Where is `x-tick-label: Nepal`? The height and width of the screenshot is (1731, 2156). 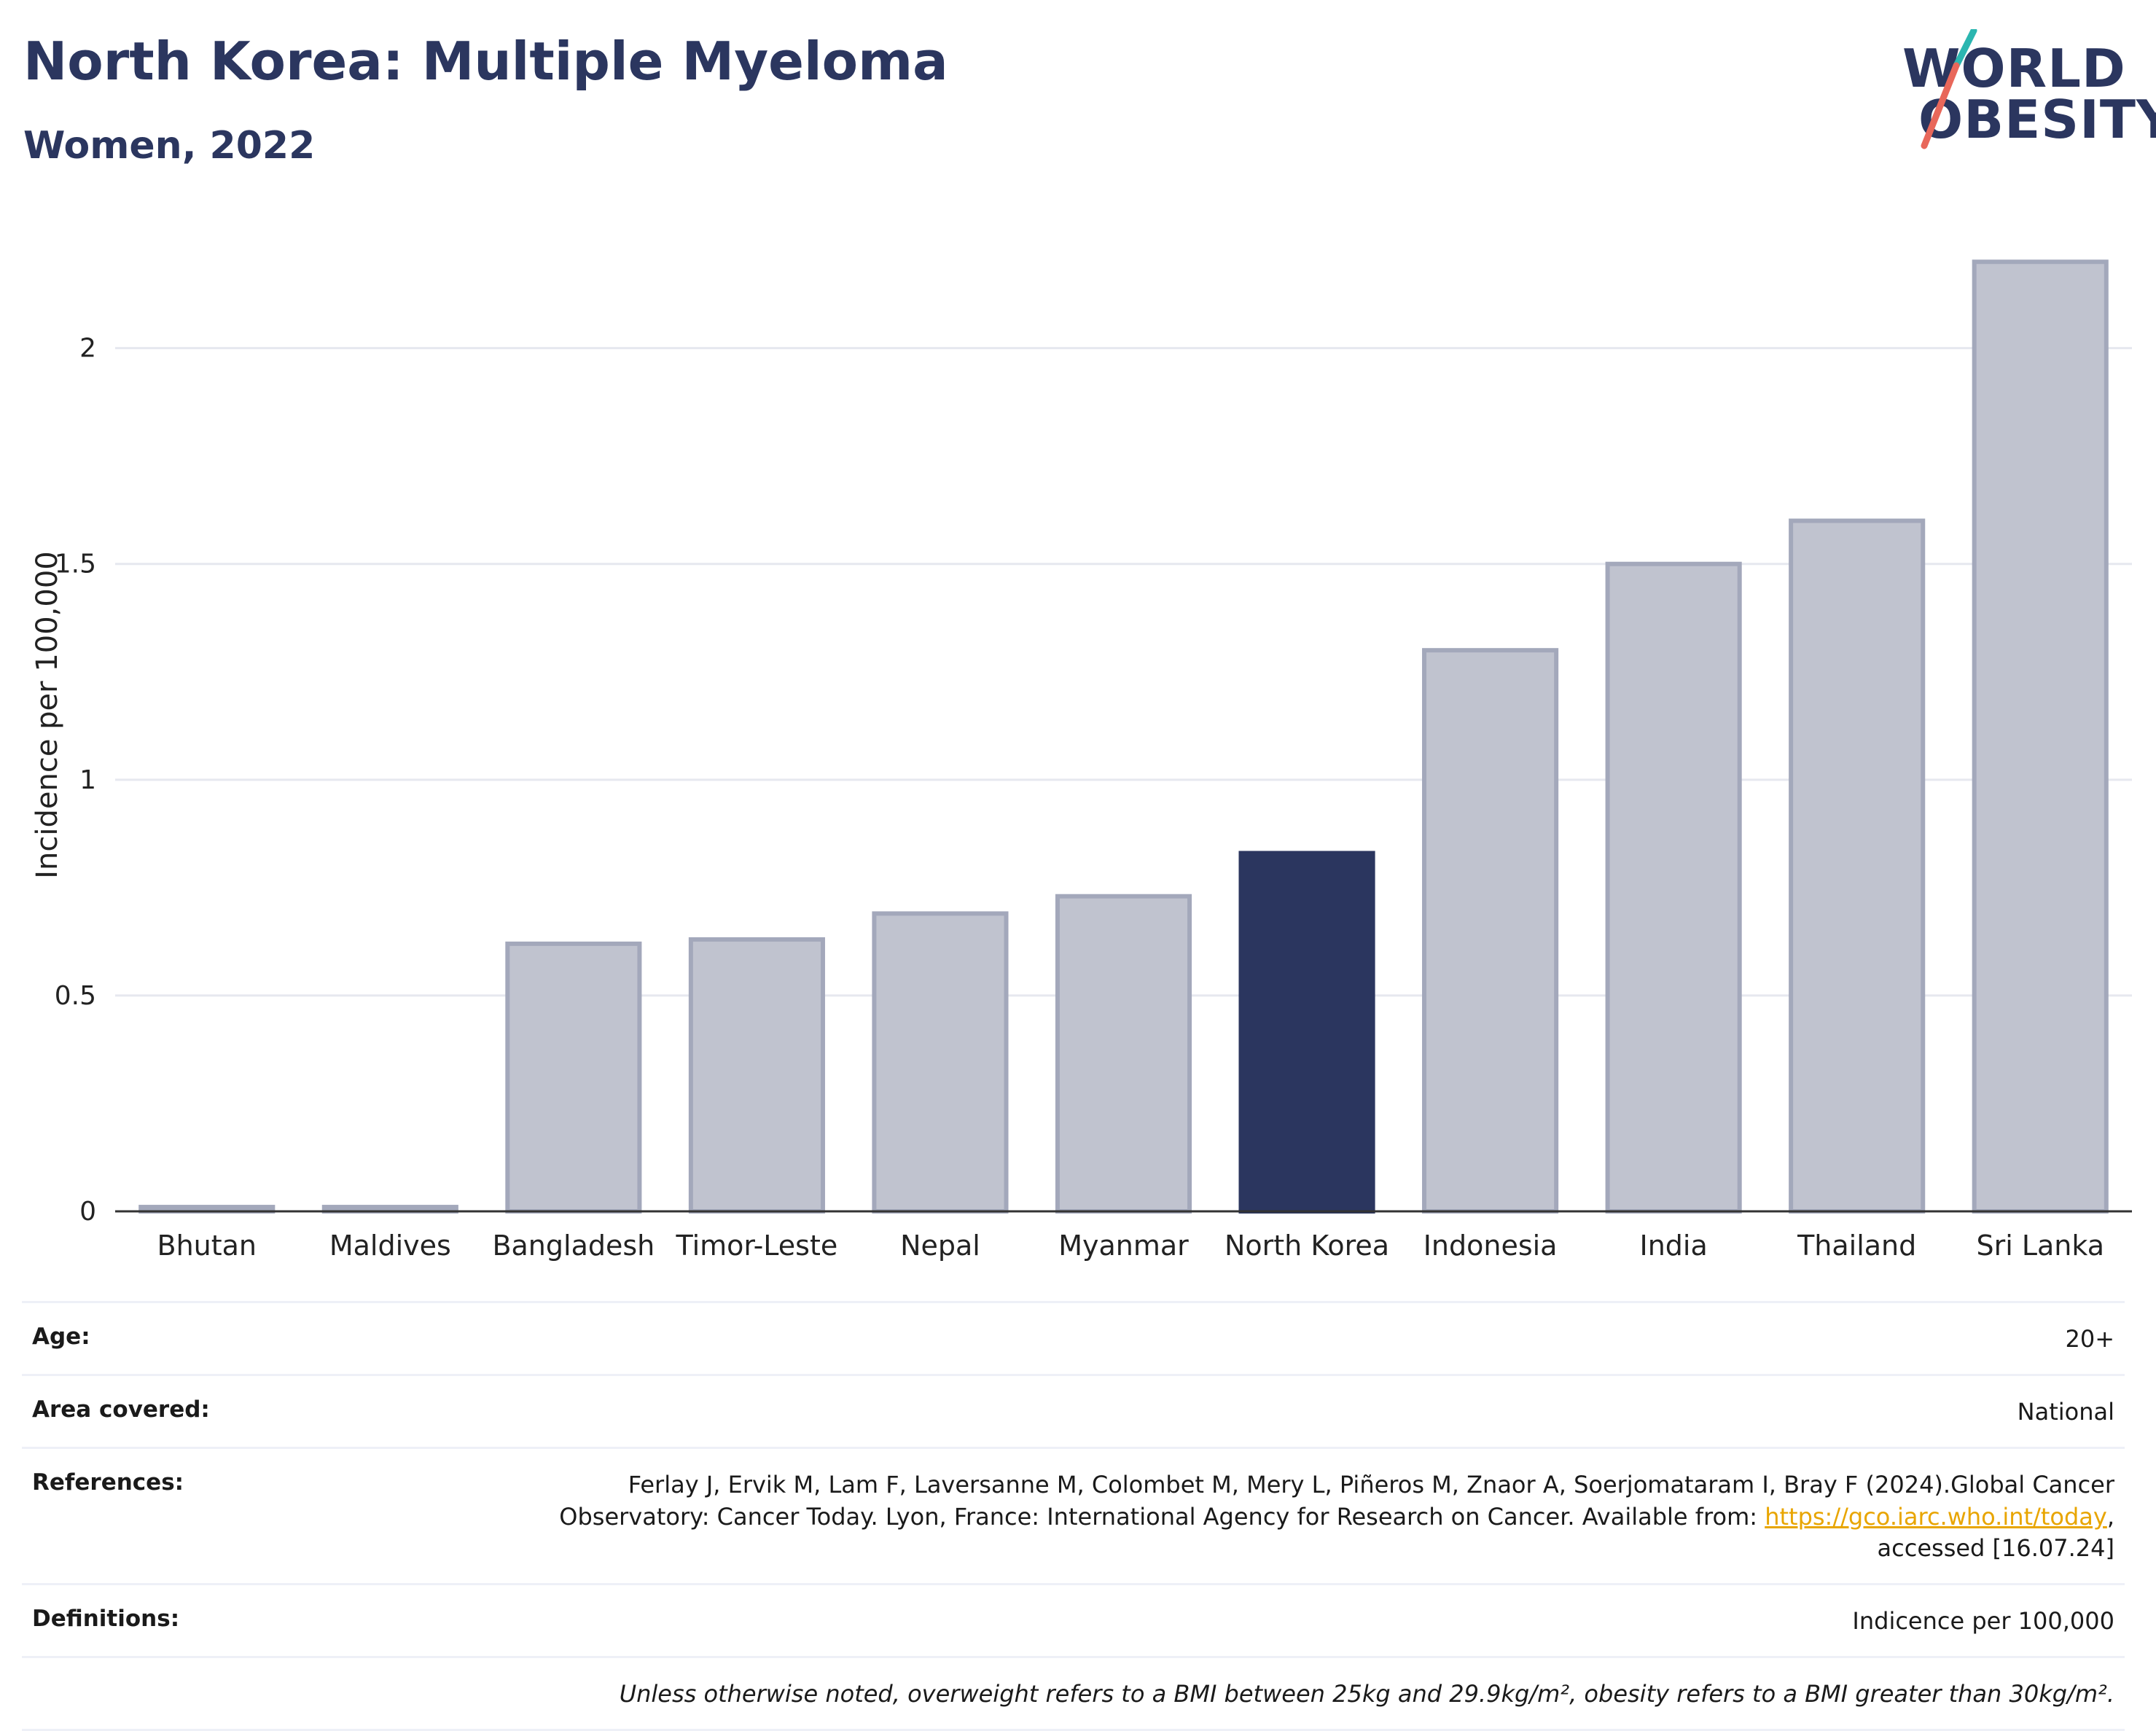 x-tick-label: Nepal is located at coordinates (940, 1245).